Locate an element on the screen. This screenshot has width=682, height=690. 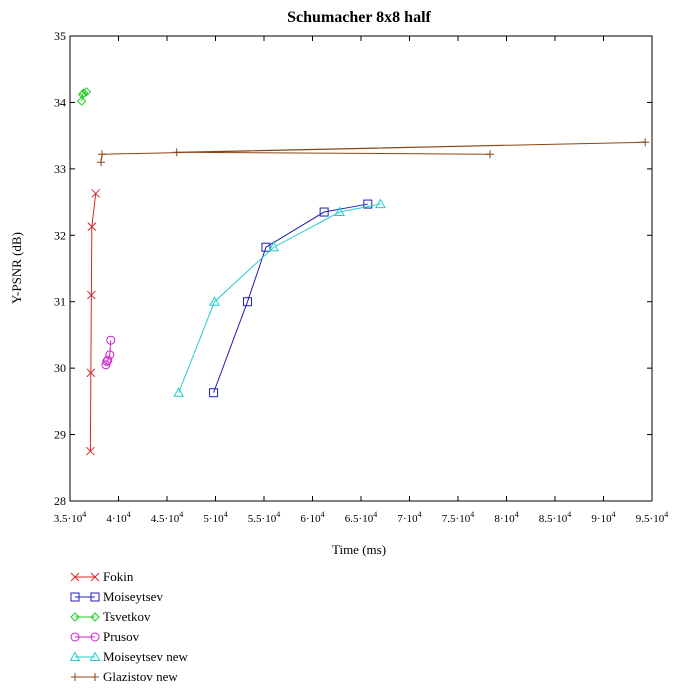
series-moiseytsev is located at coordinates (291, 298).